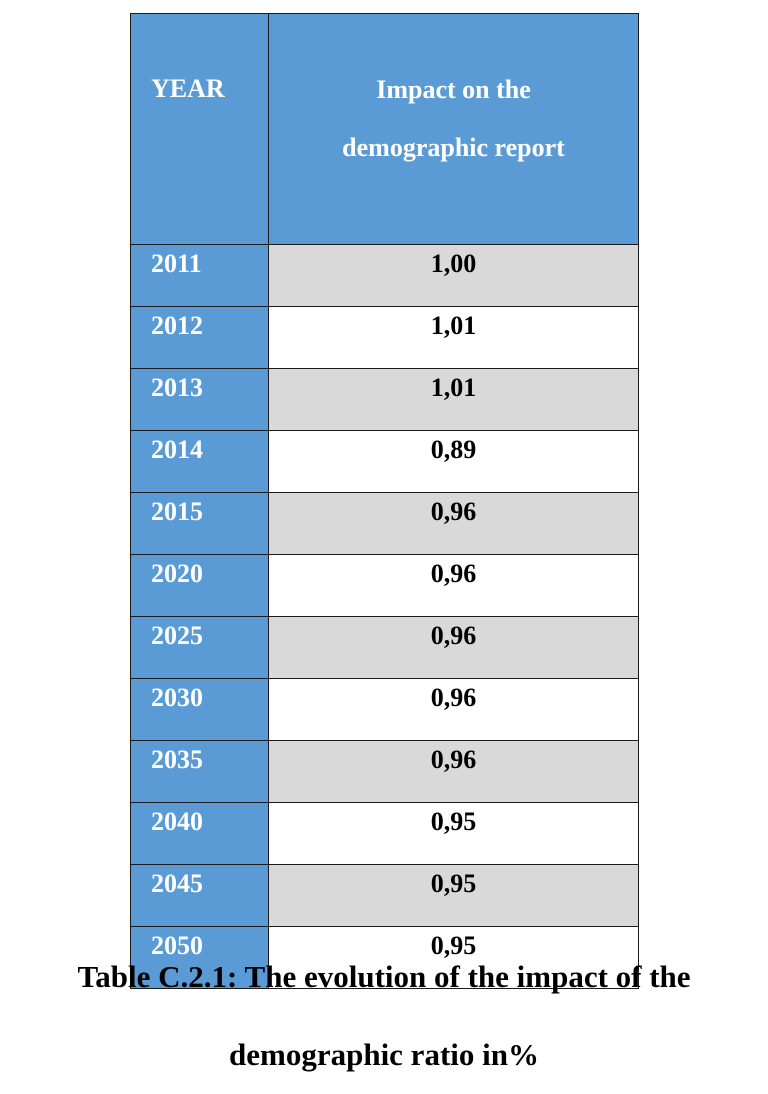 The width and height of the screenshot is (768, 1094). What do you see at coordinates (453, 89) in the screenshot?
I see `header-impact-line1: Impact on the` at bounding box center [453, 89].